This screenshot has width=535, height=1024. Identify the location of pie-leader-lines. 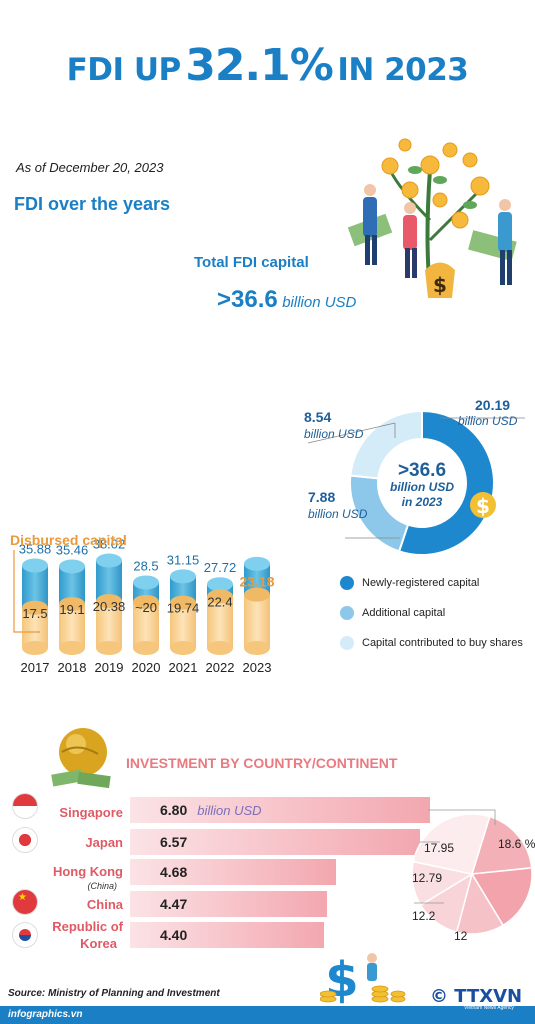
(455, 856).